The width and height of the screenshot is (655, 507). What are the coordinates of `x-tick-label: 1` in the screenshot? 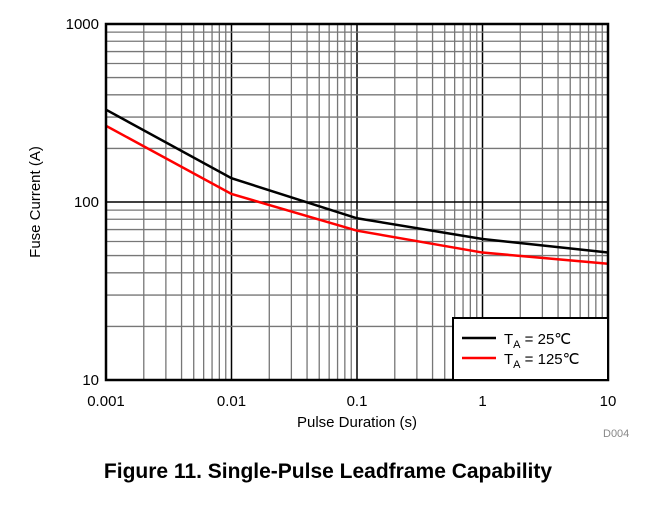 It's located at (482, 401).